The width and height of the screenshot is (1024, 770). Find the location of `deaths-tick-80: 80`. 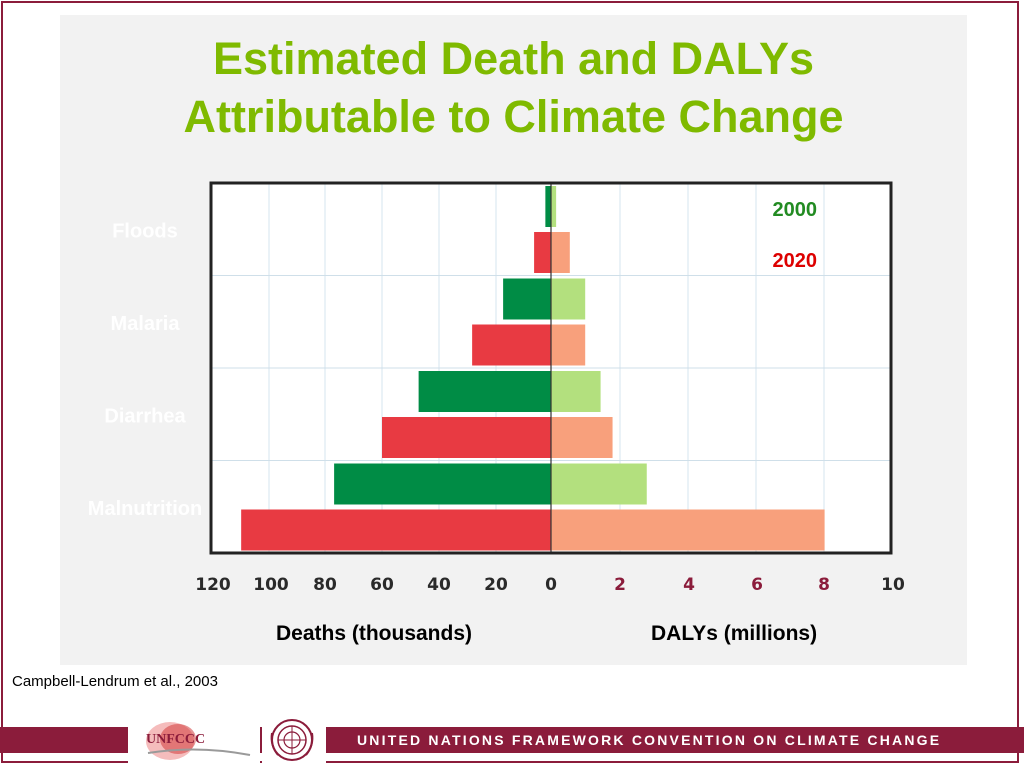

deaths-tick-80: 80 is located at coordinates (325, 585).